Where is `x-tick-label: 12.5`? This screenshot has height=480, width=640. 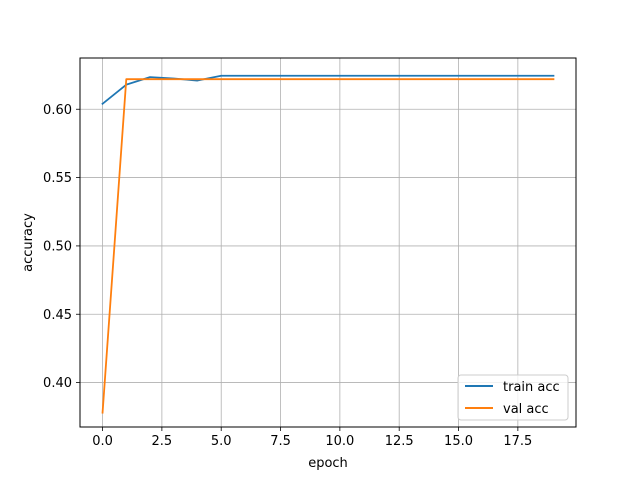 x-tick-label: 12.5 is located at coordinates (399, 441).